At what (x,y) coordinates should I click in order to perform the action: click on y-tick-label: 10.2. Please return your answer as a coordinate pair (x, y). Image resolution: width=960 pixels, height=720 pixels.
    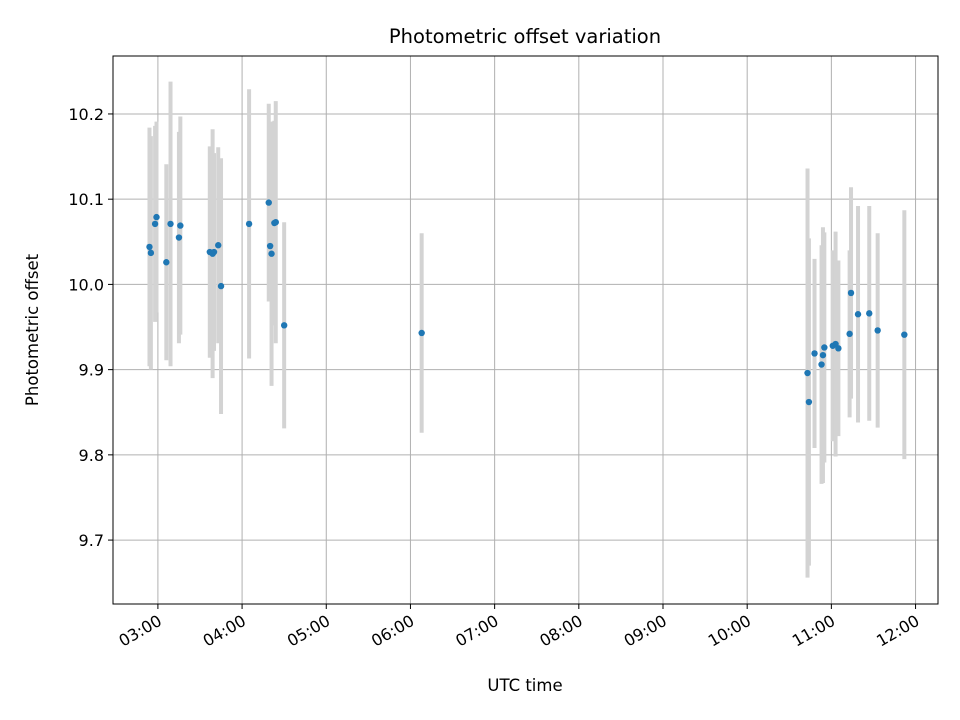
    Looking at the image, I should click on (86, 114).